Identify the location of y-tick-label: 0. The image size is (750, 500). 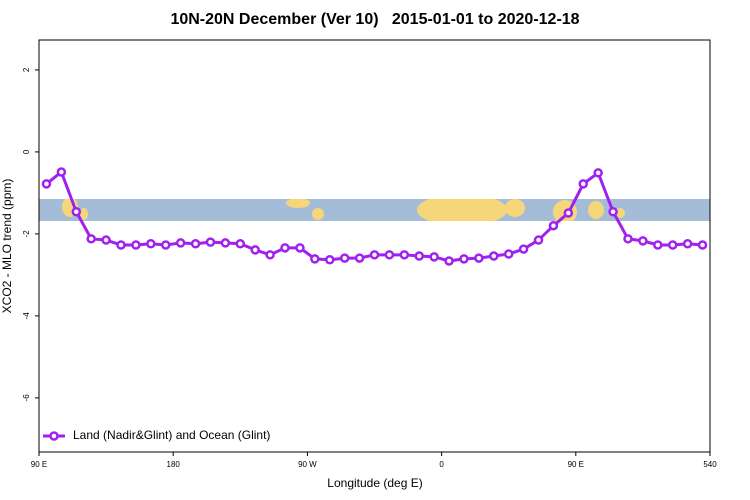
(26, 151).